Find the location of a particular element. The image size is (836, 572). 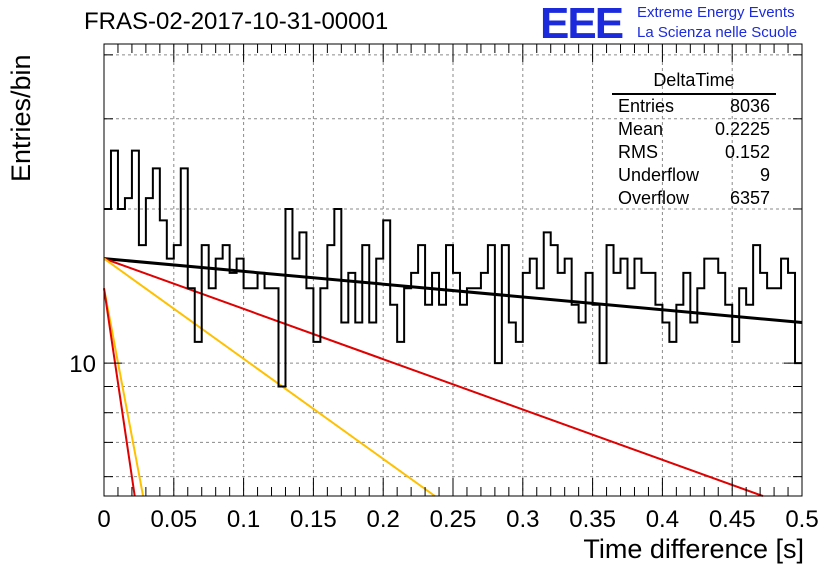

y-tick-label: 10 is located at coordinates (82, 364).